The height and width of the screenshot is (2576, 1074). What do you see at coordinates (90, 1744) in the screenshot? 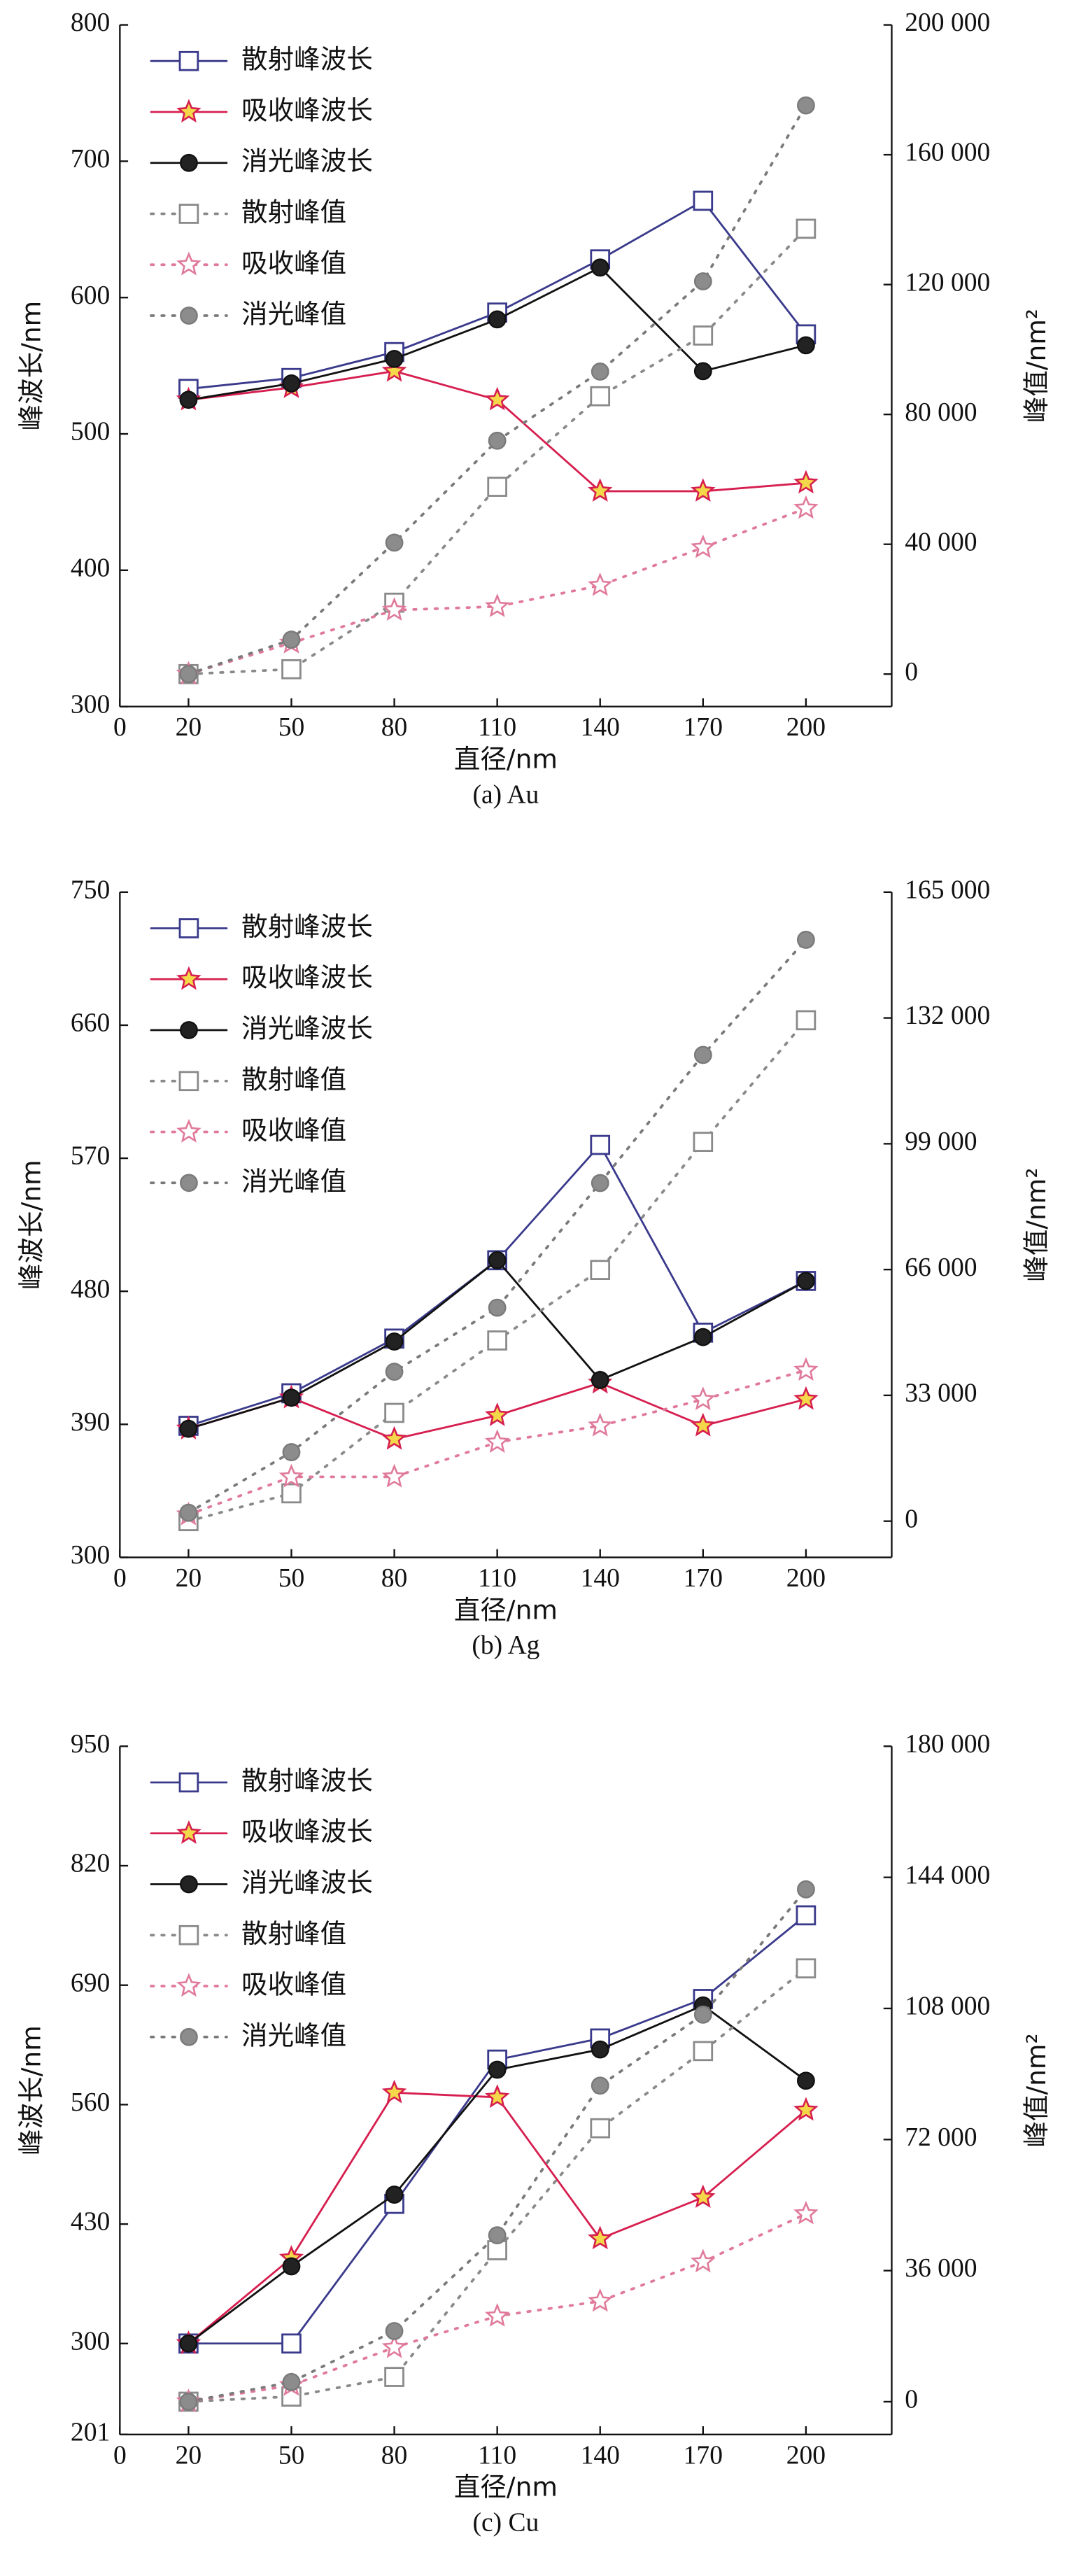
I see `y-tick-label: 950` at bounding box center [90, 1744].